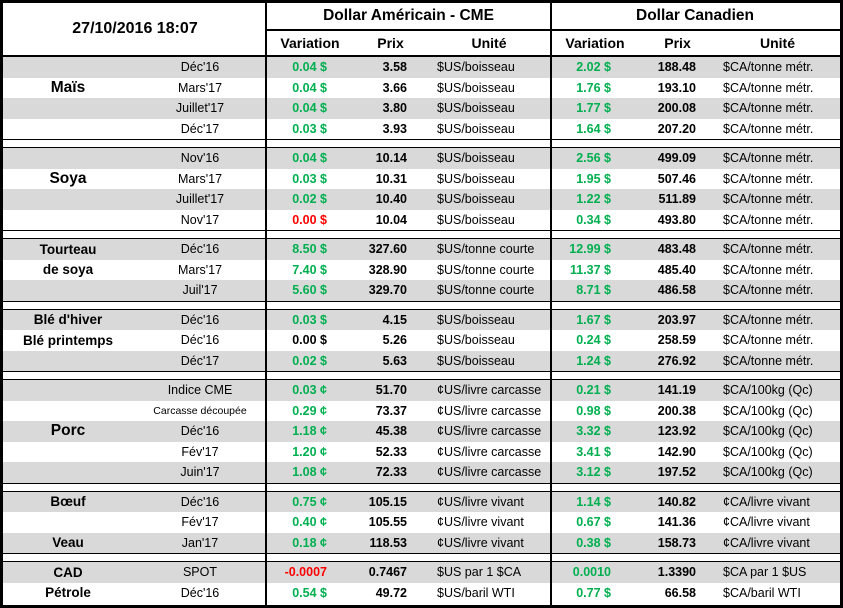  Describe the element at coordinates (200, 360) in the screenshot. I see `contract-cell: Déc'17` at that location.